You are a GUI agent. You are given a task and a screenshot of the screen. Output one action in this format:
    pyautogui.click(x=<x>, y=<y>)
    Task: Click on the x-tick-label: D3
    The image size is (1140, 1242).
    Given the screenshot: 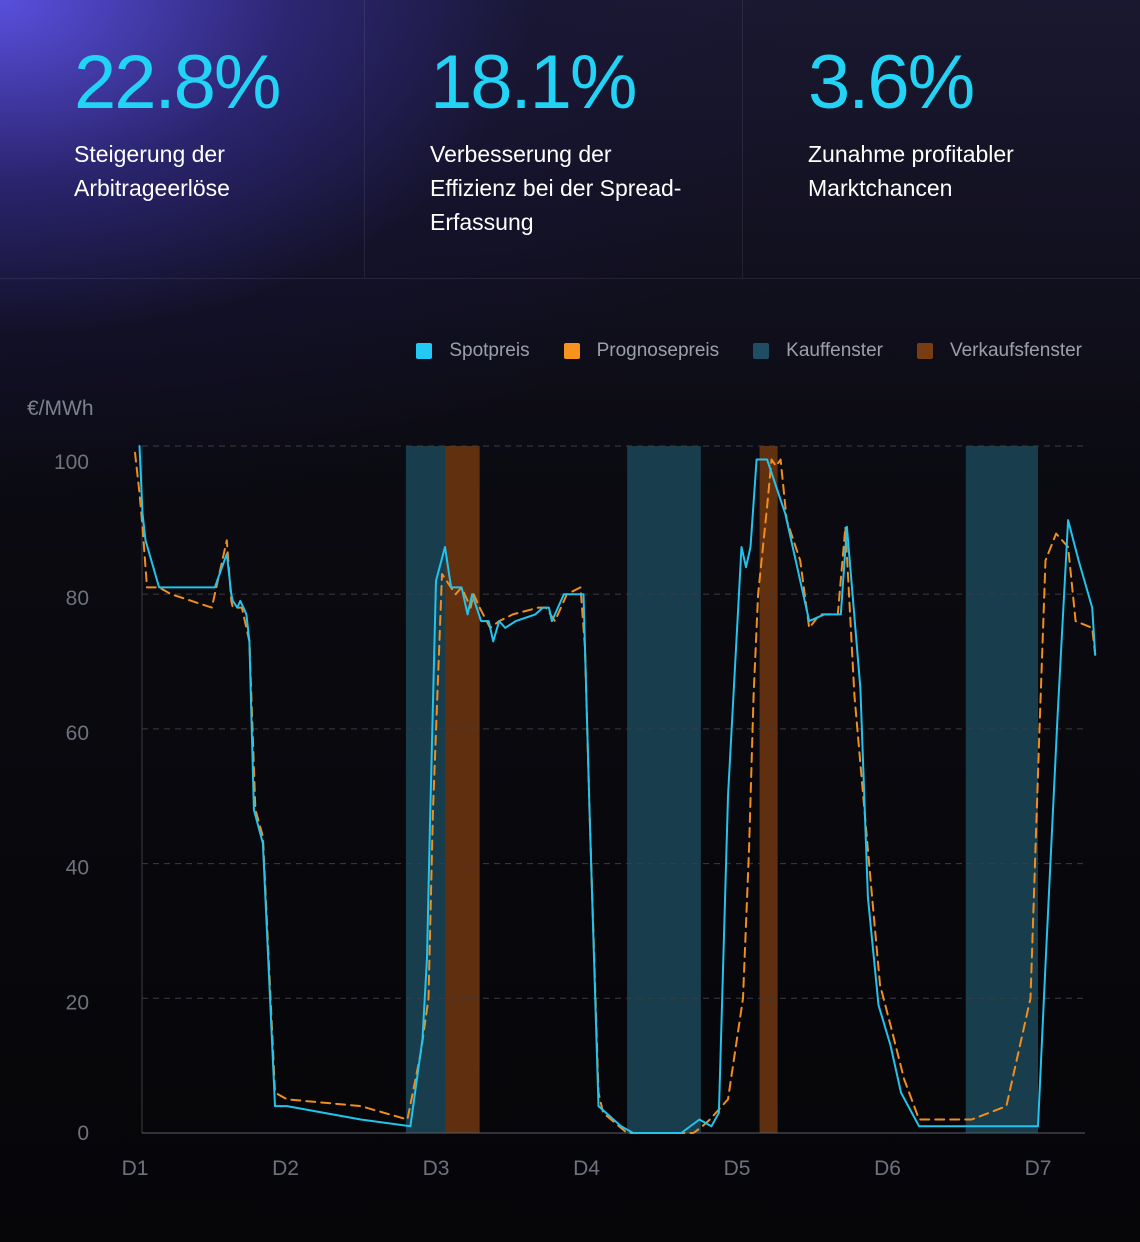 What is the action you would take?
    pyautogui.click(x=436, y=1168)
    